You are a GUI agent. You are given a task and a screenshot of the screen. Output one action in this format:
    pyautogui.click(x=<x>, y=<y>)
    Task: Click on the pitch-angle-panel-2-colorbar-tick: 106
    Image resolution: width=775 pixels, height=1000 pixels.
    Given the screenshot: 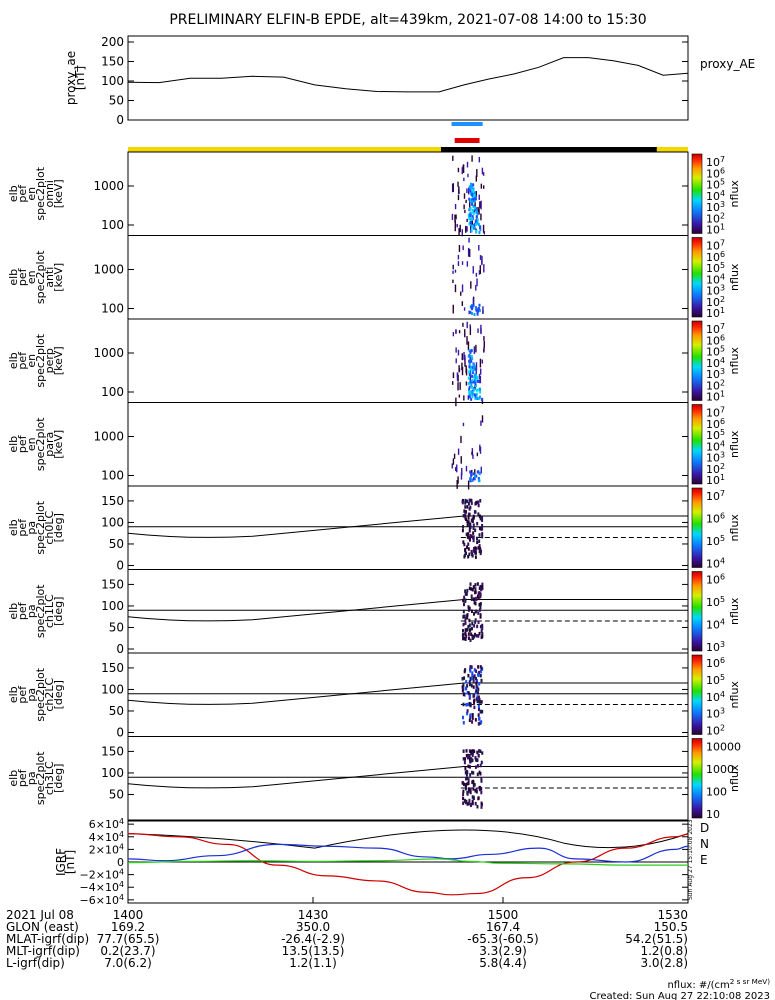 What is the action you would take?
    pyautogui.click(x=715, y=580)
    